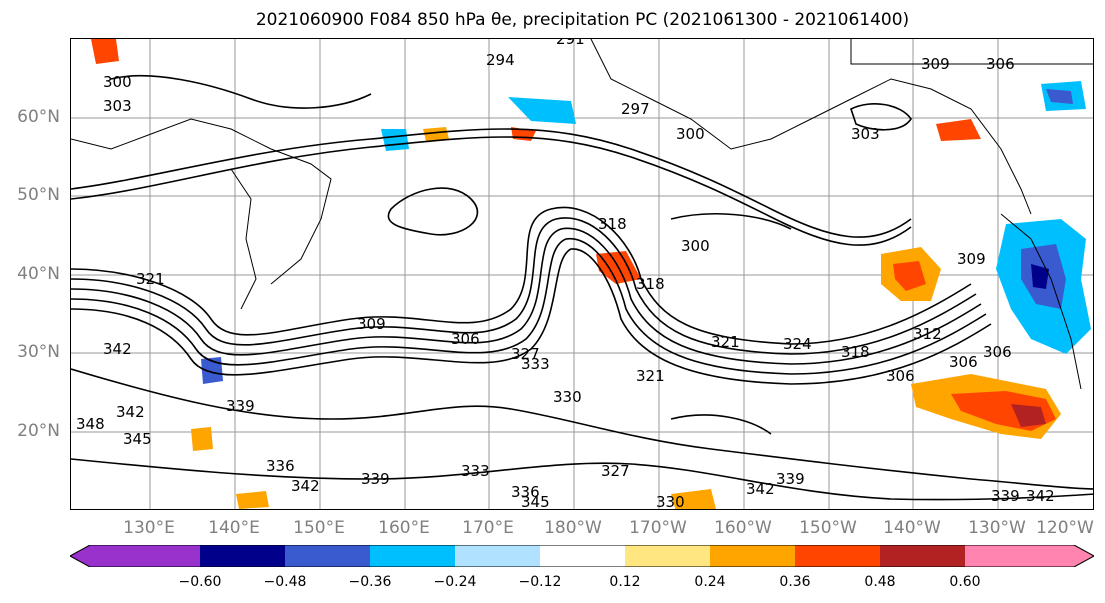 The width and height of the screenshot is (1105, 603). Describe the element at coordinates (927, 334) in the screenshot. I see `contour-label: 312` at that location.